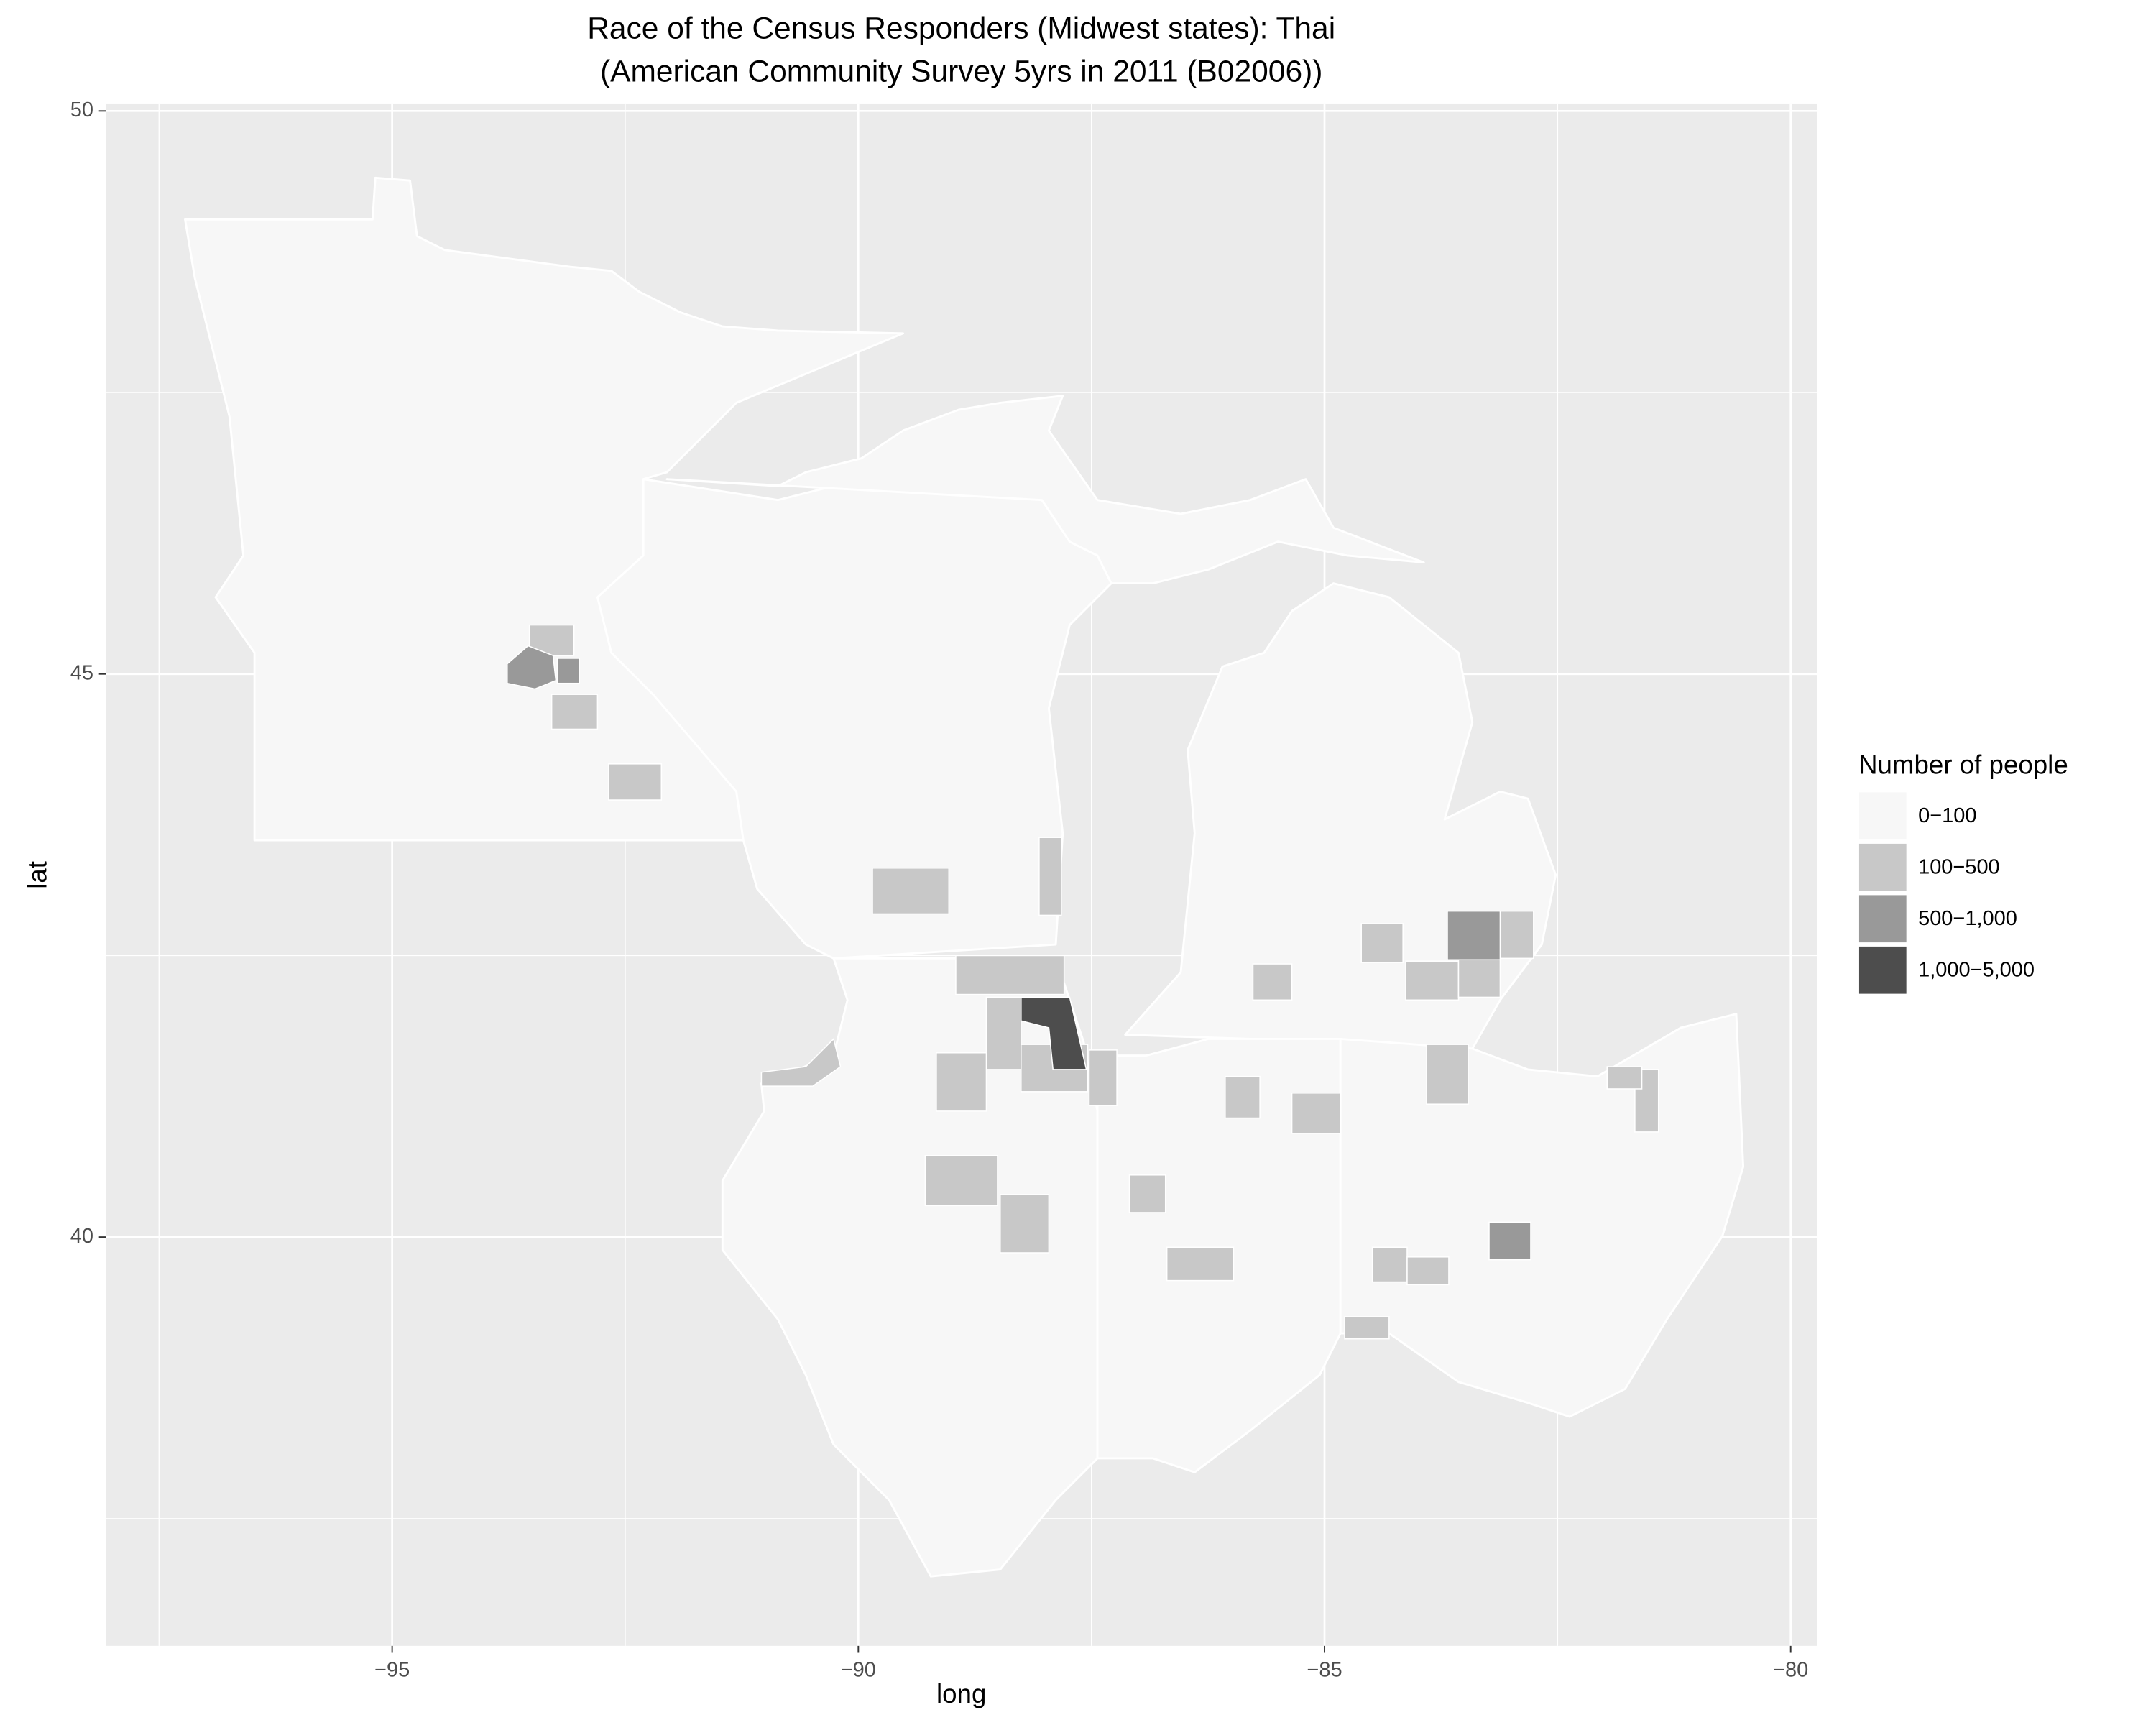 Image resolution: width=2156 pixels, height=1725 pixels. What do you see at coordinates (1045, 490) in the screenshot?
I see `state-michigan-upper` at bounding box center [1045, 490].